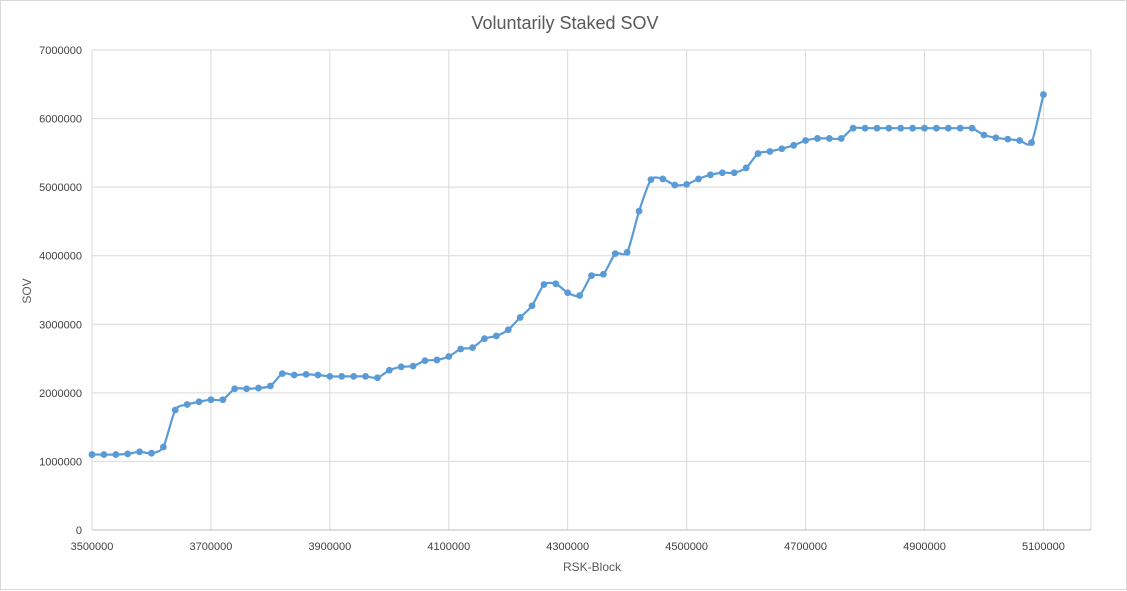  Describe the element at coordinates (211, 547) in the screenshot. I see `x-tick-label: 3700000` at that location.